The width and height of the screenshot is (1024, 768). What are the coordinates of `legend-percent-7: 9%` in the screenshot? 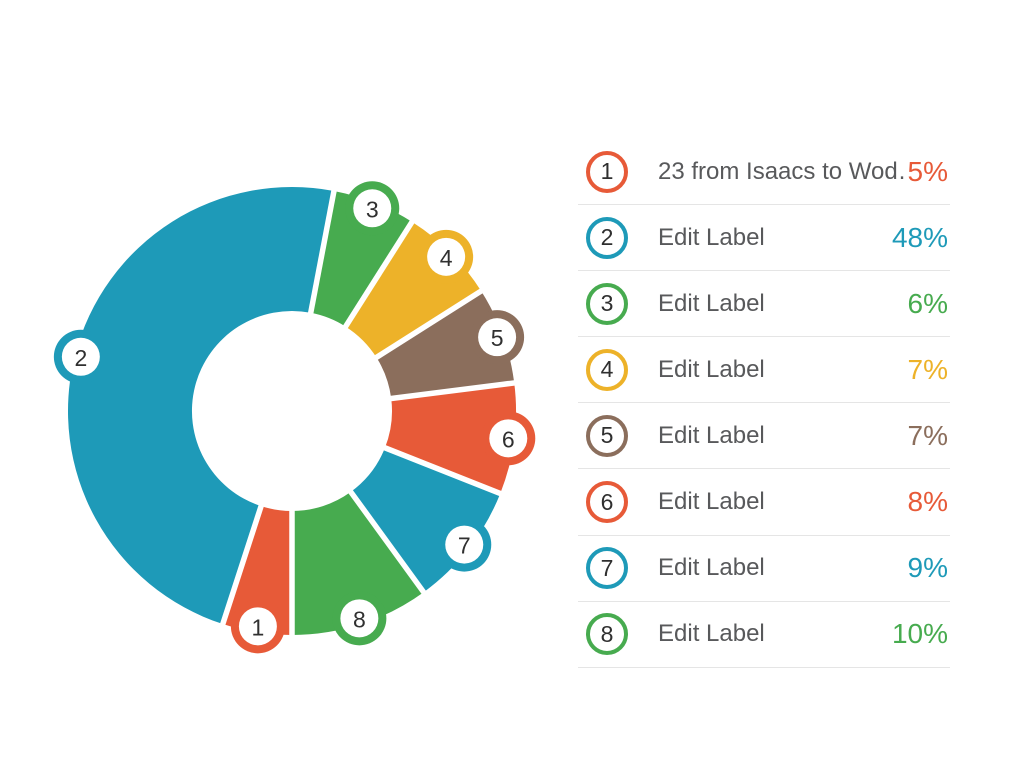 It's located at (927, 568).